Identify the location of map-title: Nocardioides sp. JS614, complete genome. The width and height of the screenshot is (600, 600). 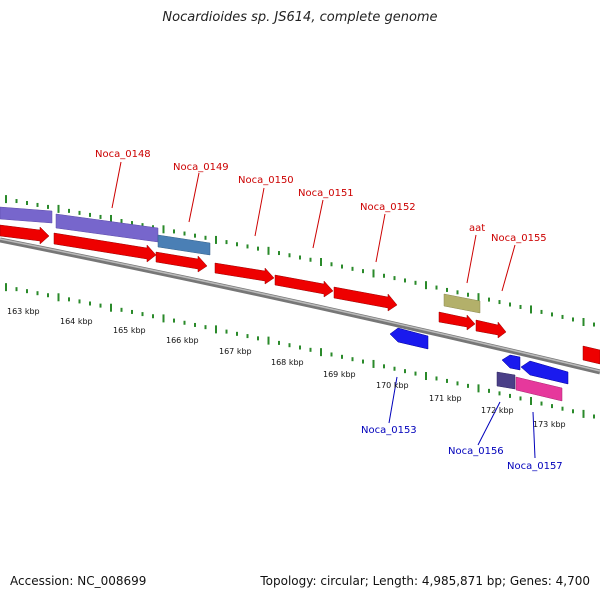
(300, 17).